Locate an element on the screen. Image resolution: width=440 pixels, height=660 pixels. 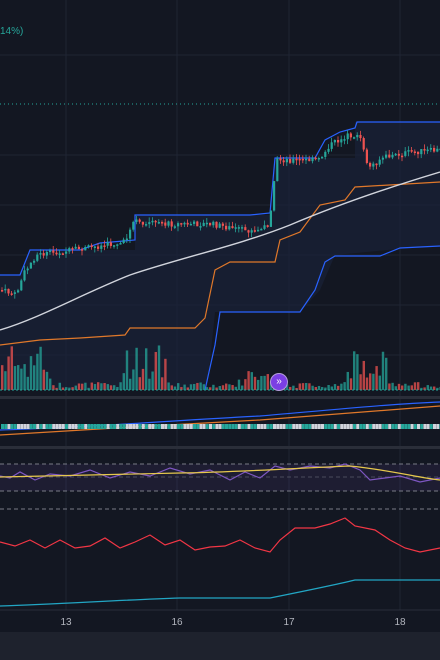
time-axis is located at coordinates (220, 621).